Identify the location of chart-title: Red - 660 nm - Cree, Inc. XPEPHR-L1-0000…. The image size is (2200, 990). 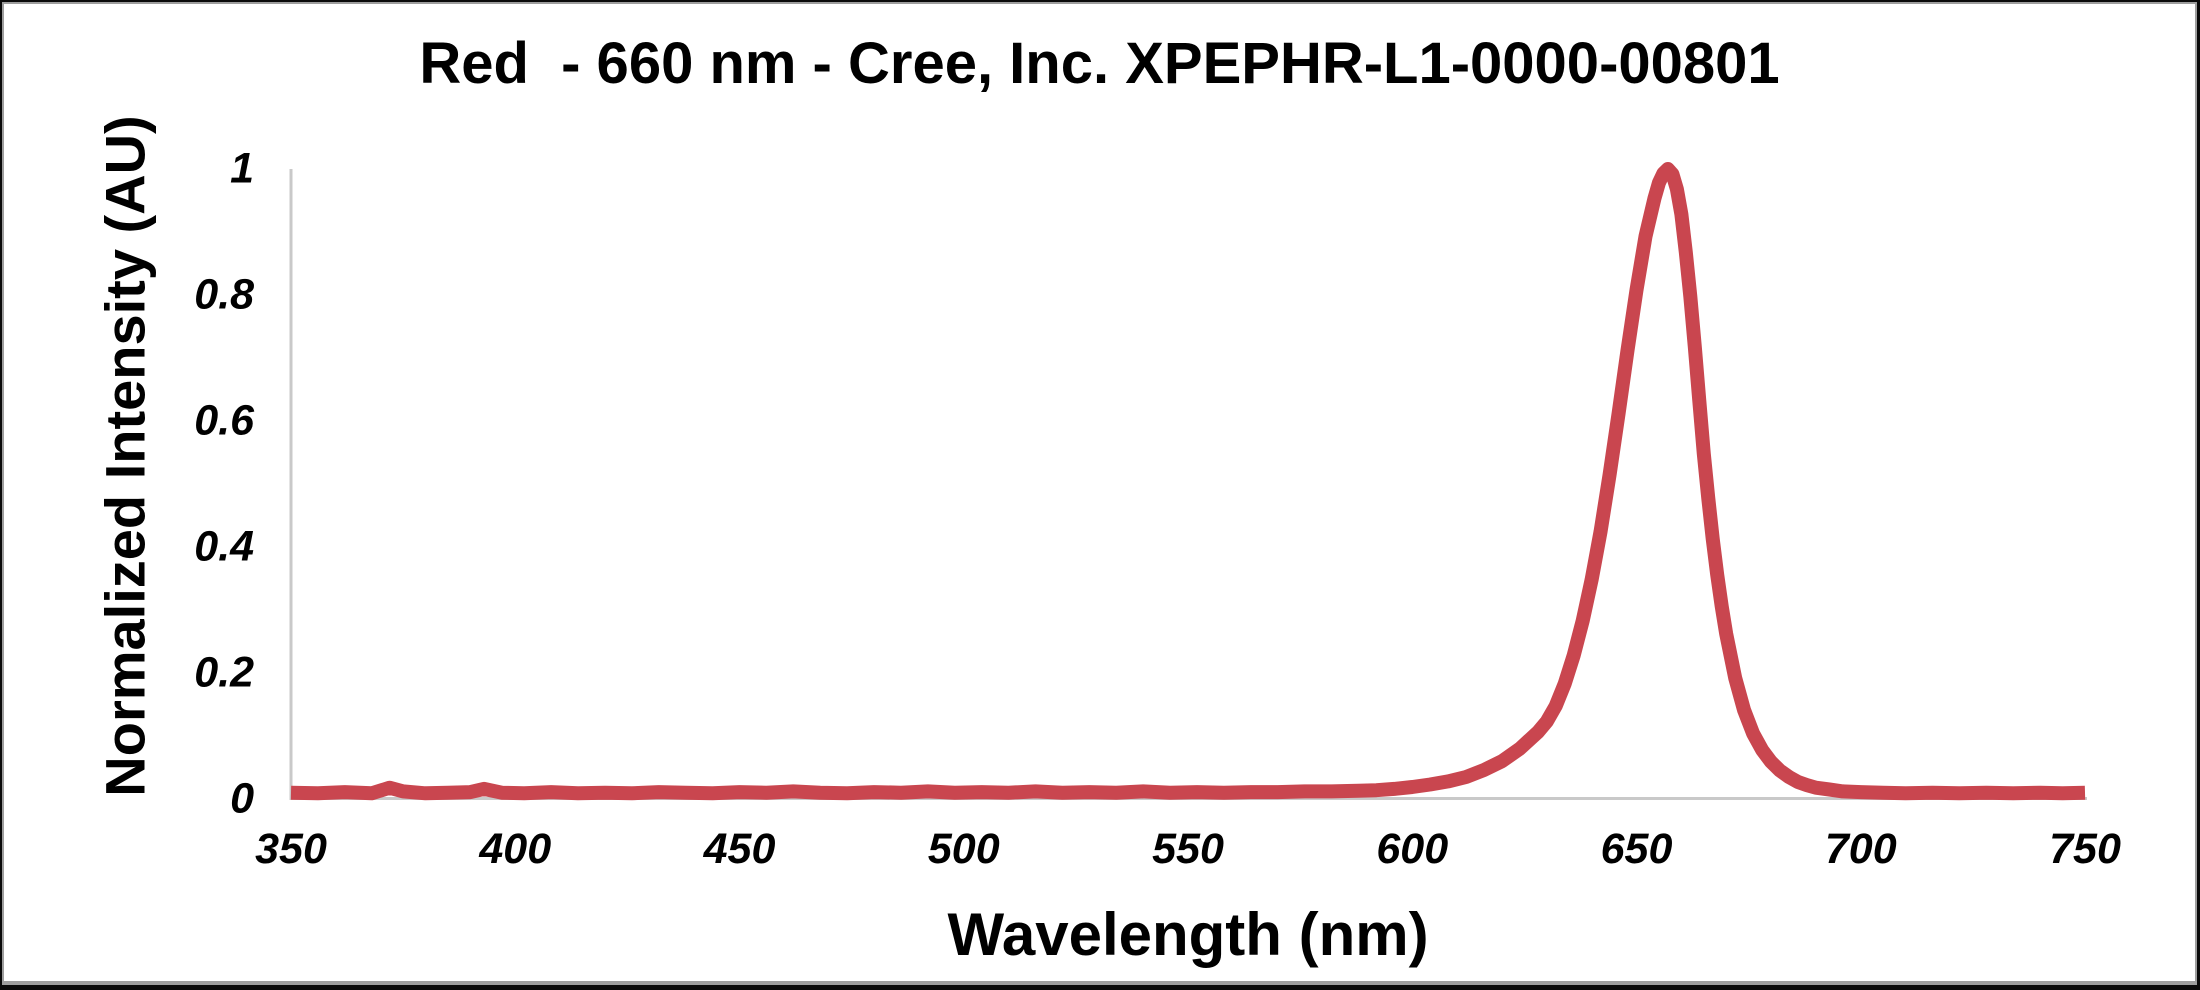
(1099, 63).